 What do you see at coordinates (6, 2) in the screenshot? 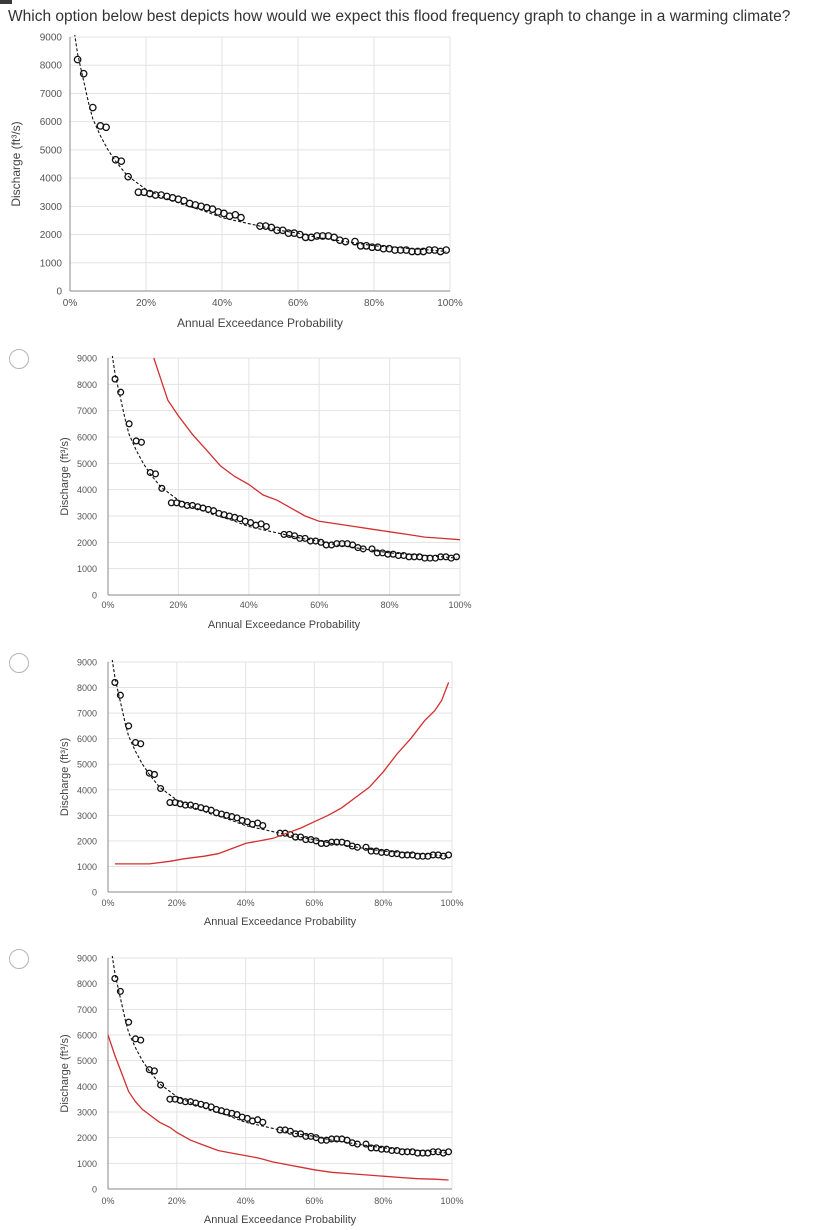
I see `corner-mark` at bounding box center [6, 2].